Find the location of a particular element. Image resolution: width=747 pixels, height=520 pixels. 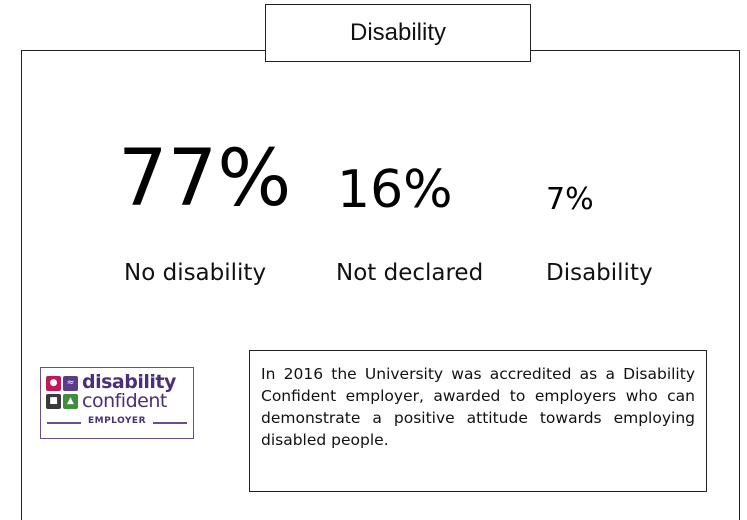

logo-divider-right is located at coordinates (170, 423).